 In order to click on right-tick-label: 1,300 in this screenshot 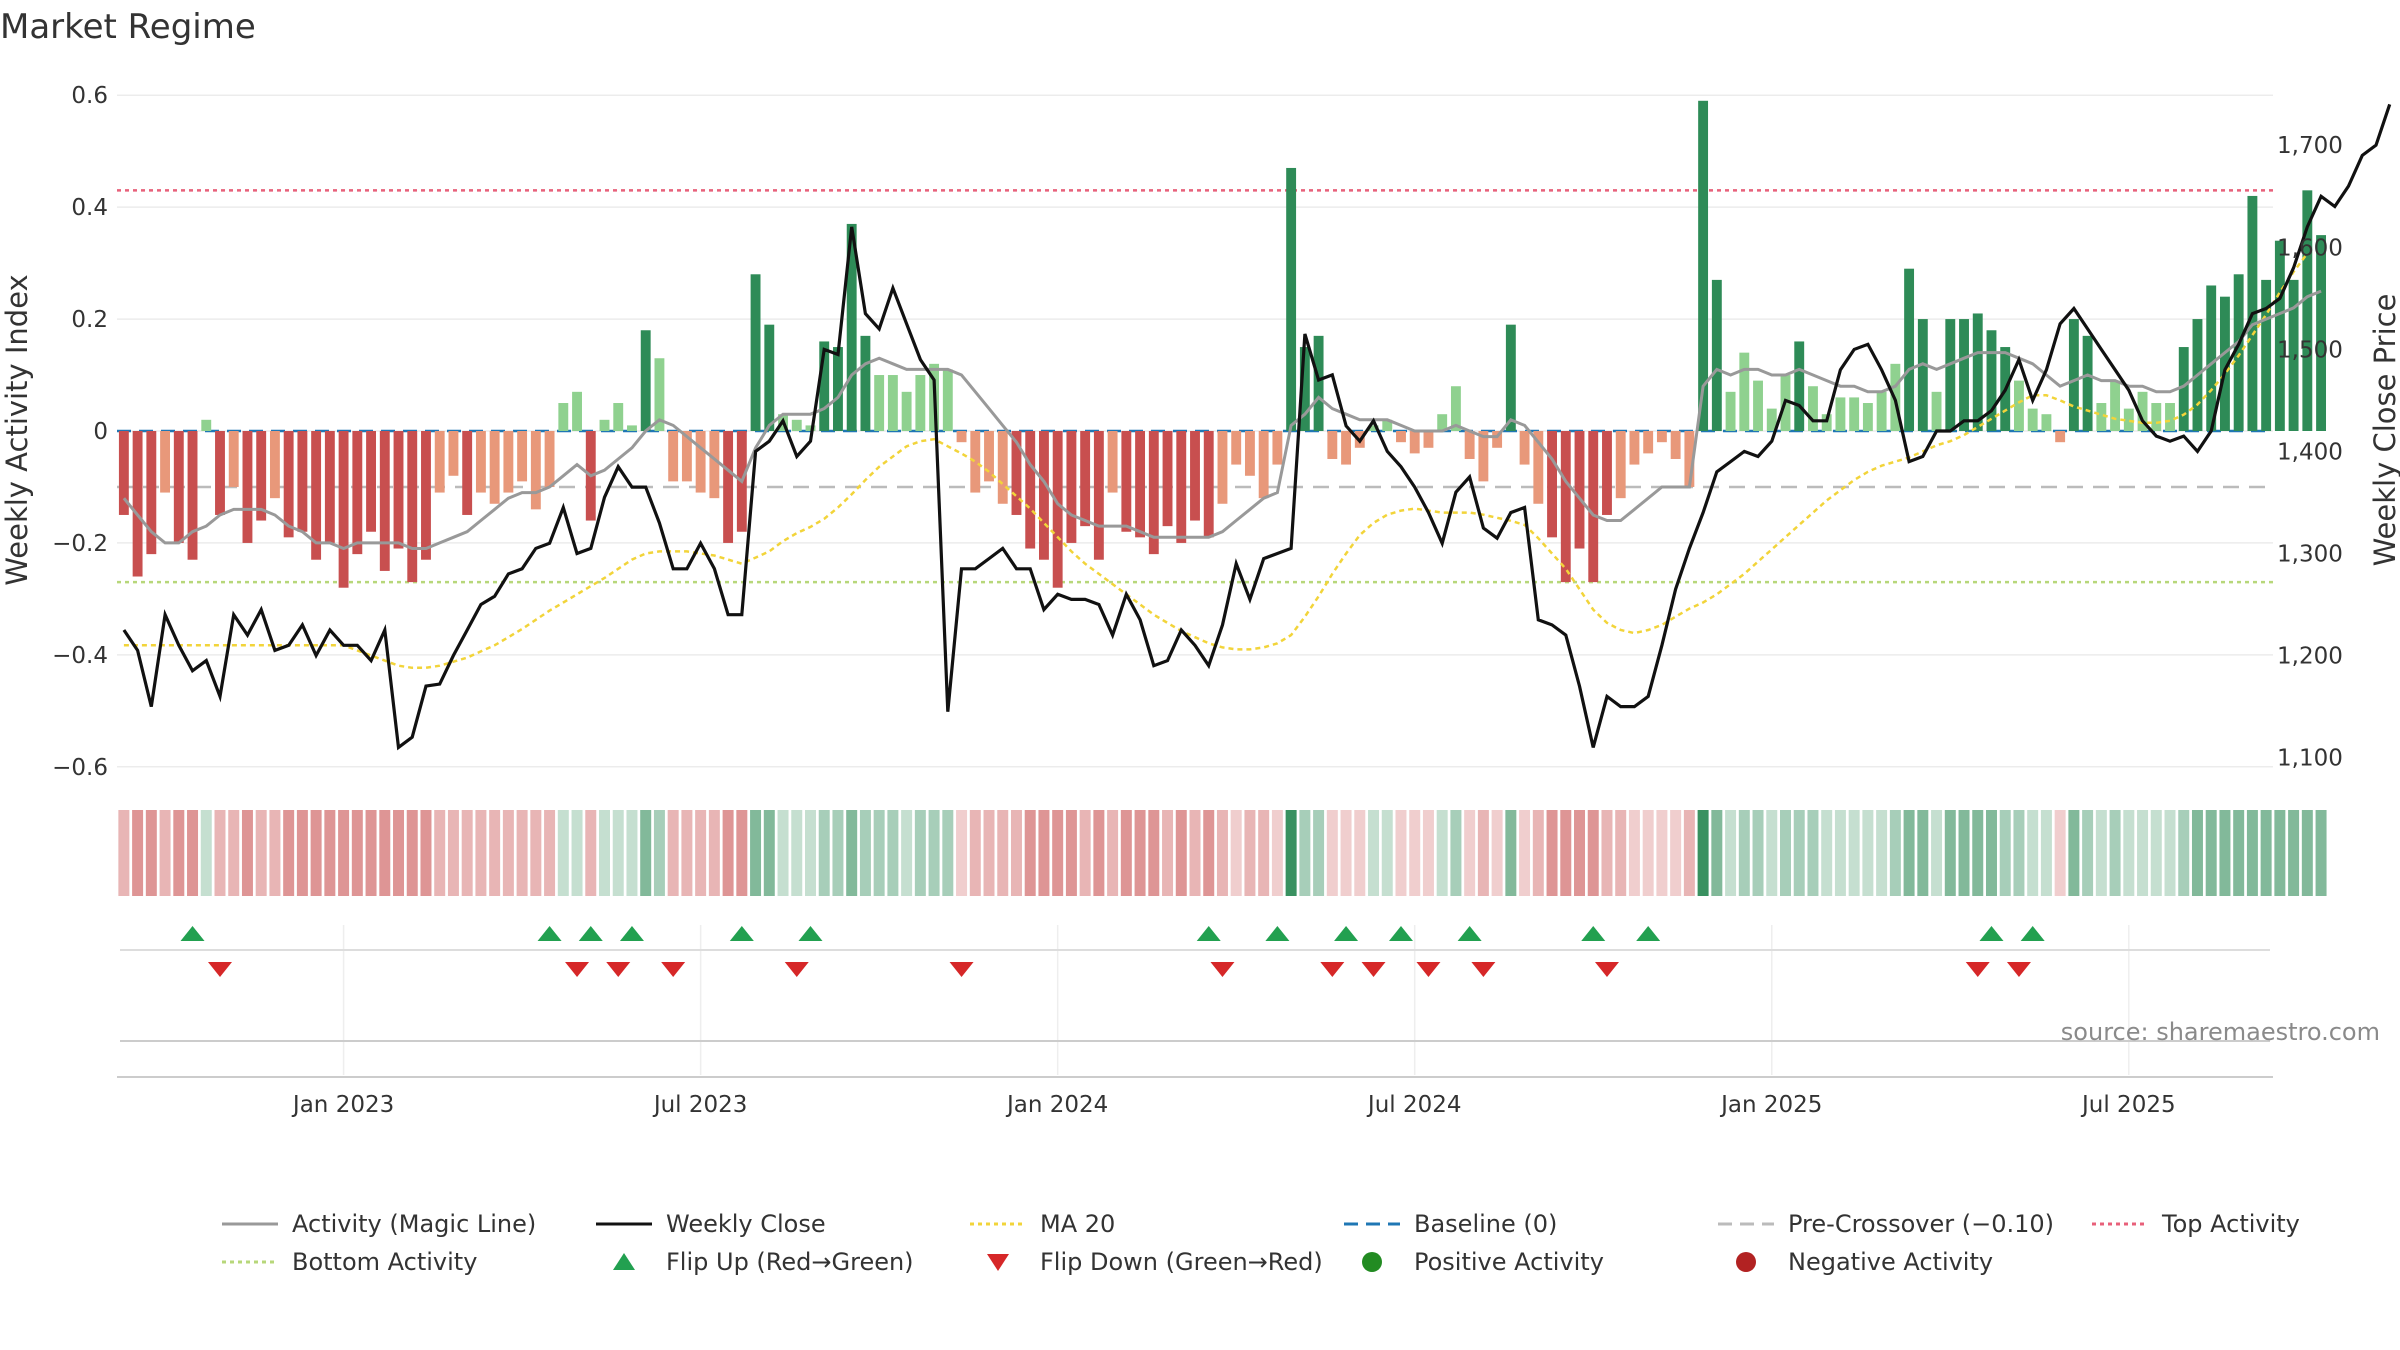, I will do `click(2310, 554)`.